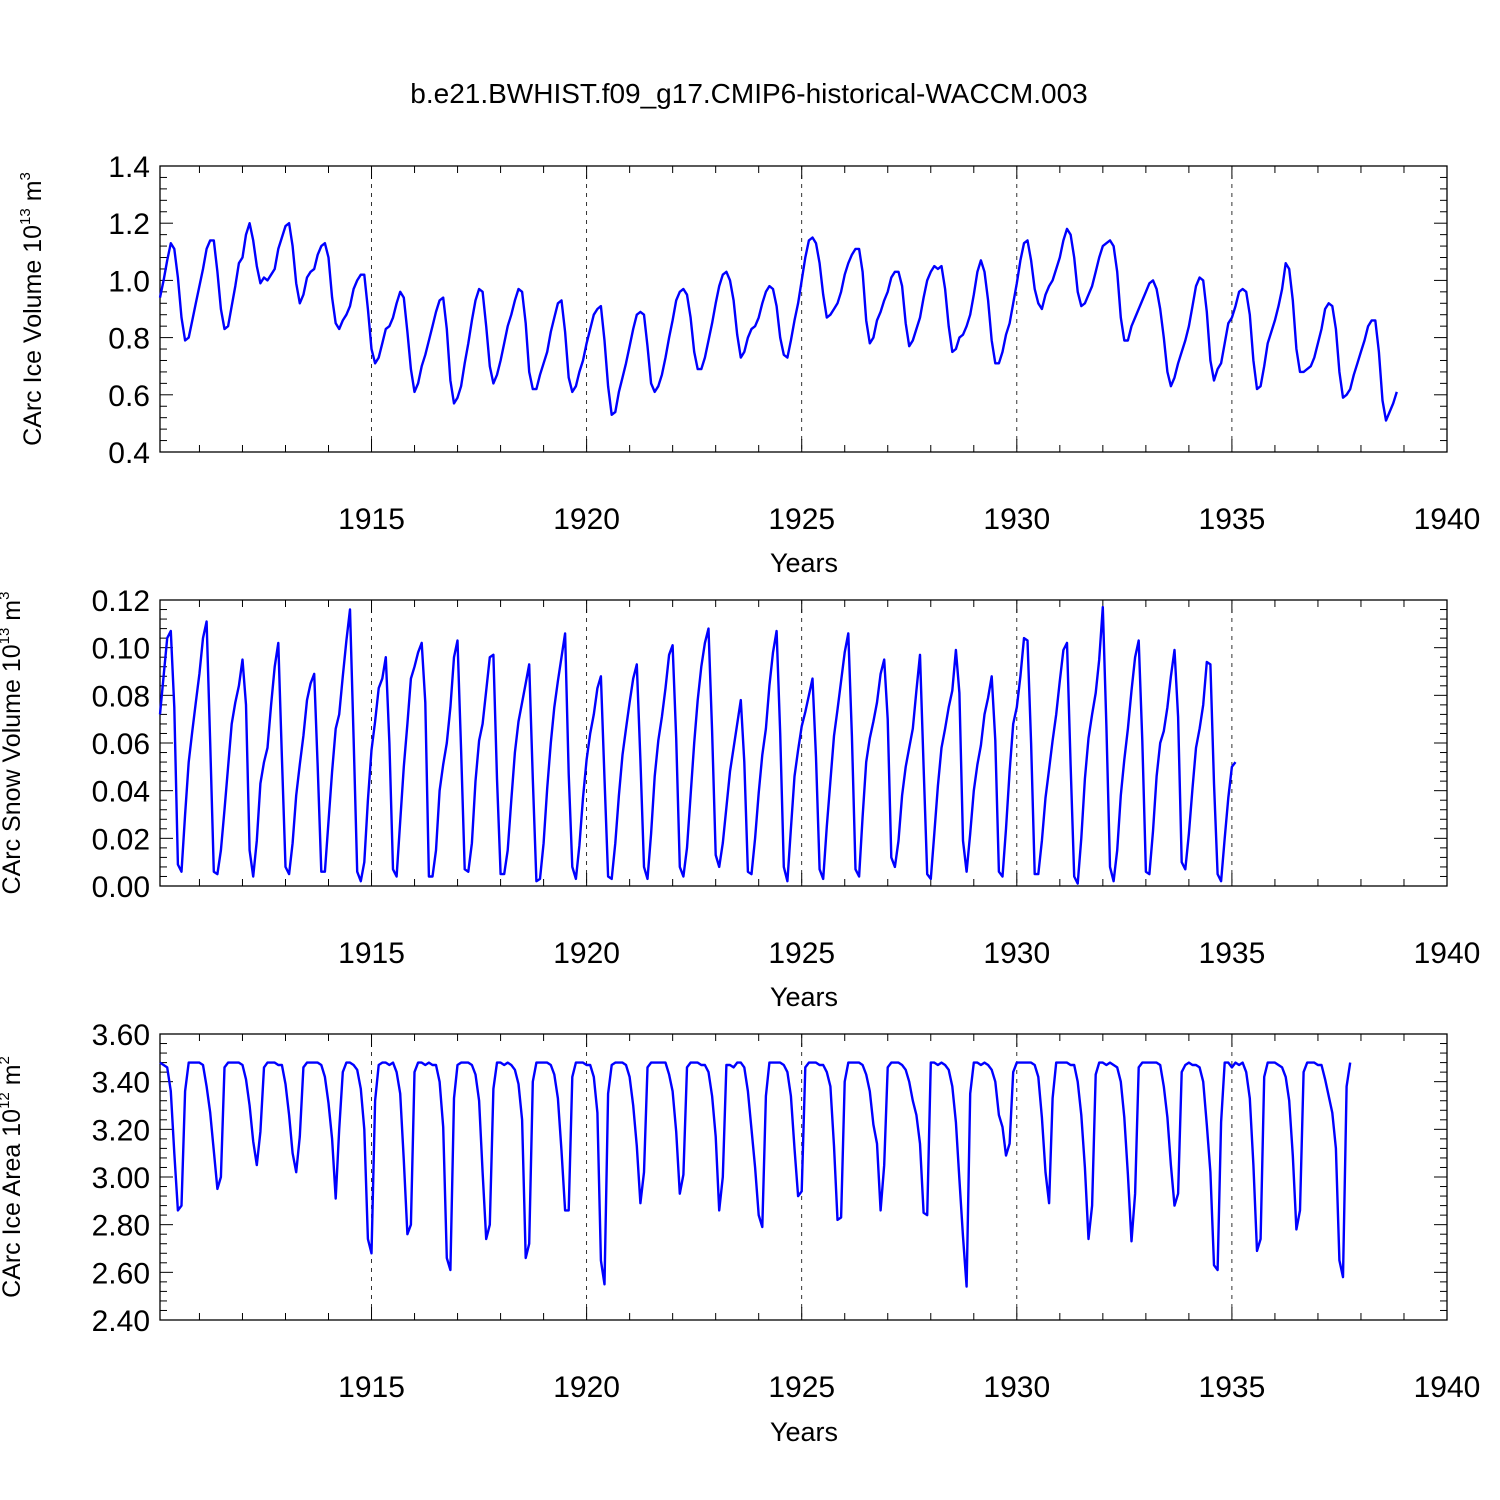  Describe the element at coordinates (32, 309) in the screenshot. I see `y-axis-label: CArc Ice Volume 1013 m3` at that location.